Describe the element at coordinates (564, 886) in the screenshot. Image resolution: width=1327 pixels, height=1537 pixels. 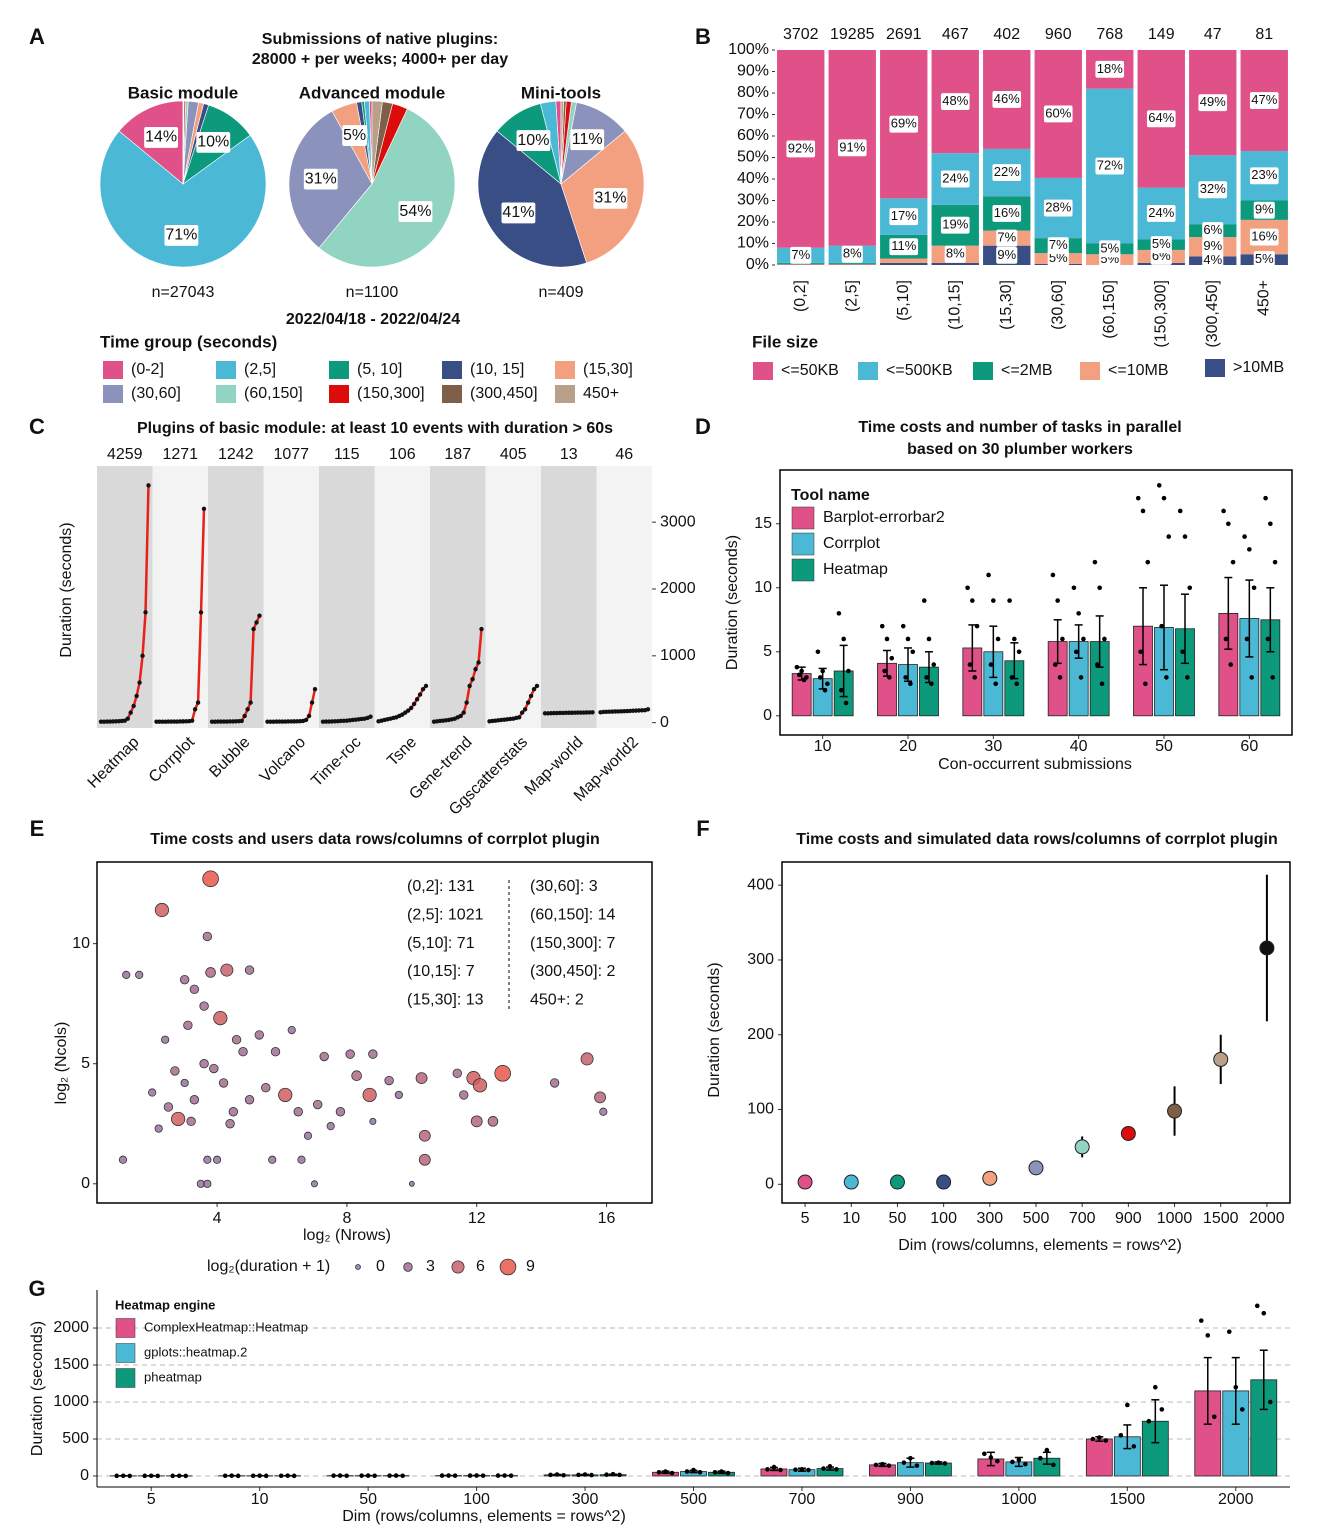
I see `annotation: (30,60]: 3` at that location.